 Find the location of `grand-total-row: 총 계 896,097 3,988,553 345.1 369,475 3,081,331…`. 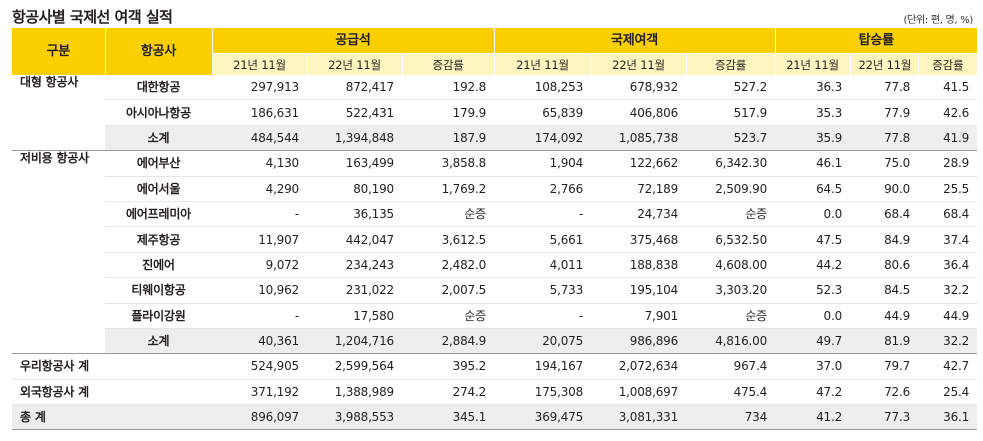

grand-total-row: 총 계 896,097 3,988,553 345.1 369,475 3,081,331… is located at coordinates (495, 417).